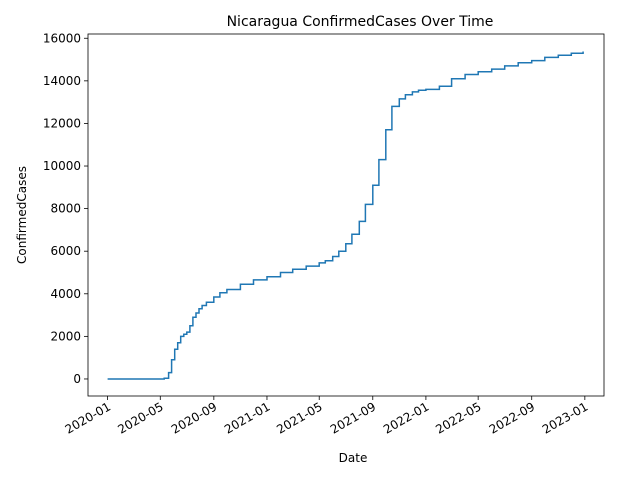  Describe the element at coordinates (77, 379) in the screenshot. I see `y-tick-label: 0` at that location.